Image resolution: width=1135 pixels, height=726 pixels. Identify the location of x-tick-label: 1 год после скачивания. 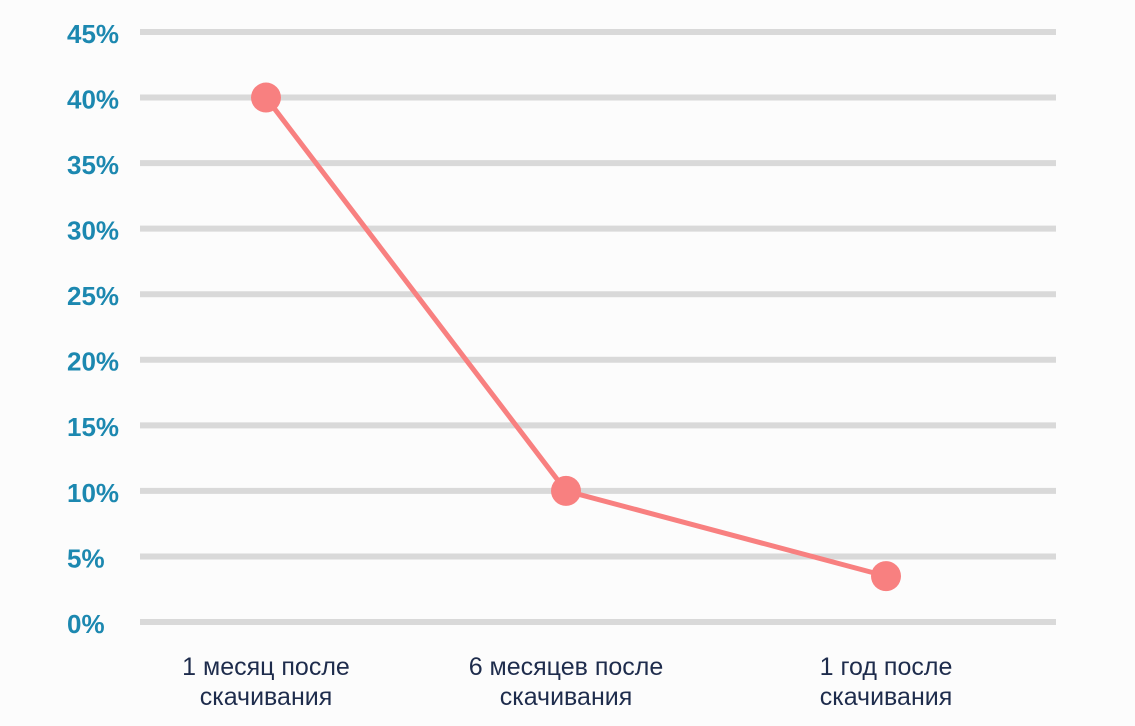
(886, 682).